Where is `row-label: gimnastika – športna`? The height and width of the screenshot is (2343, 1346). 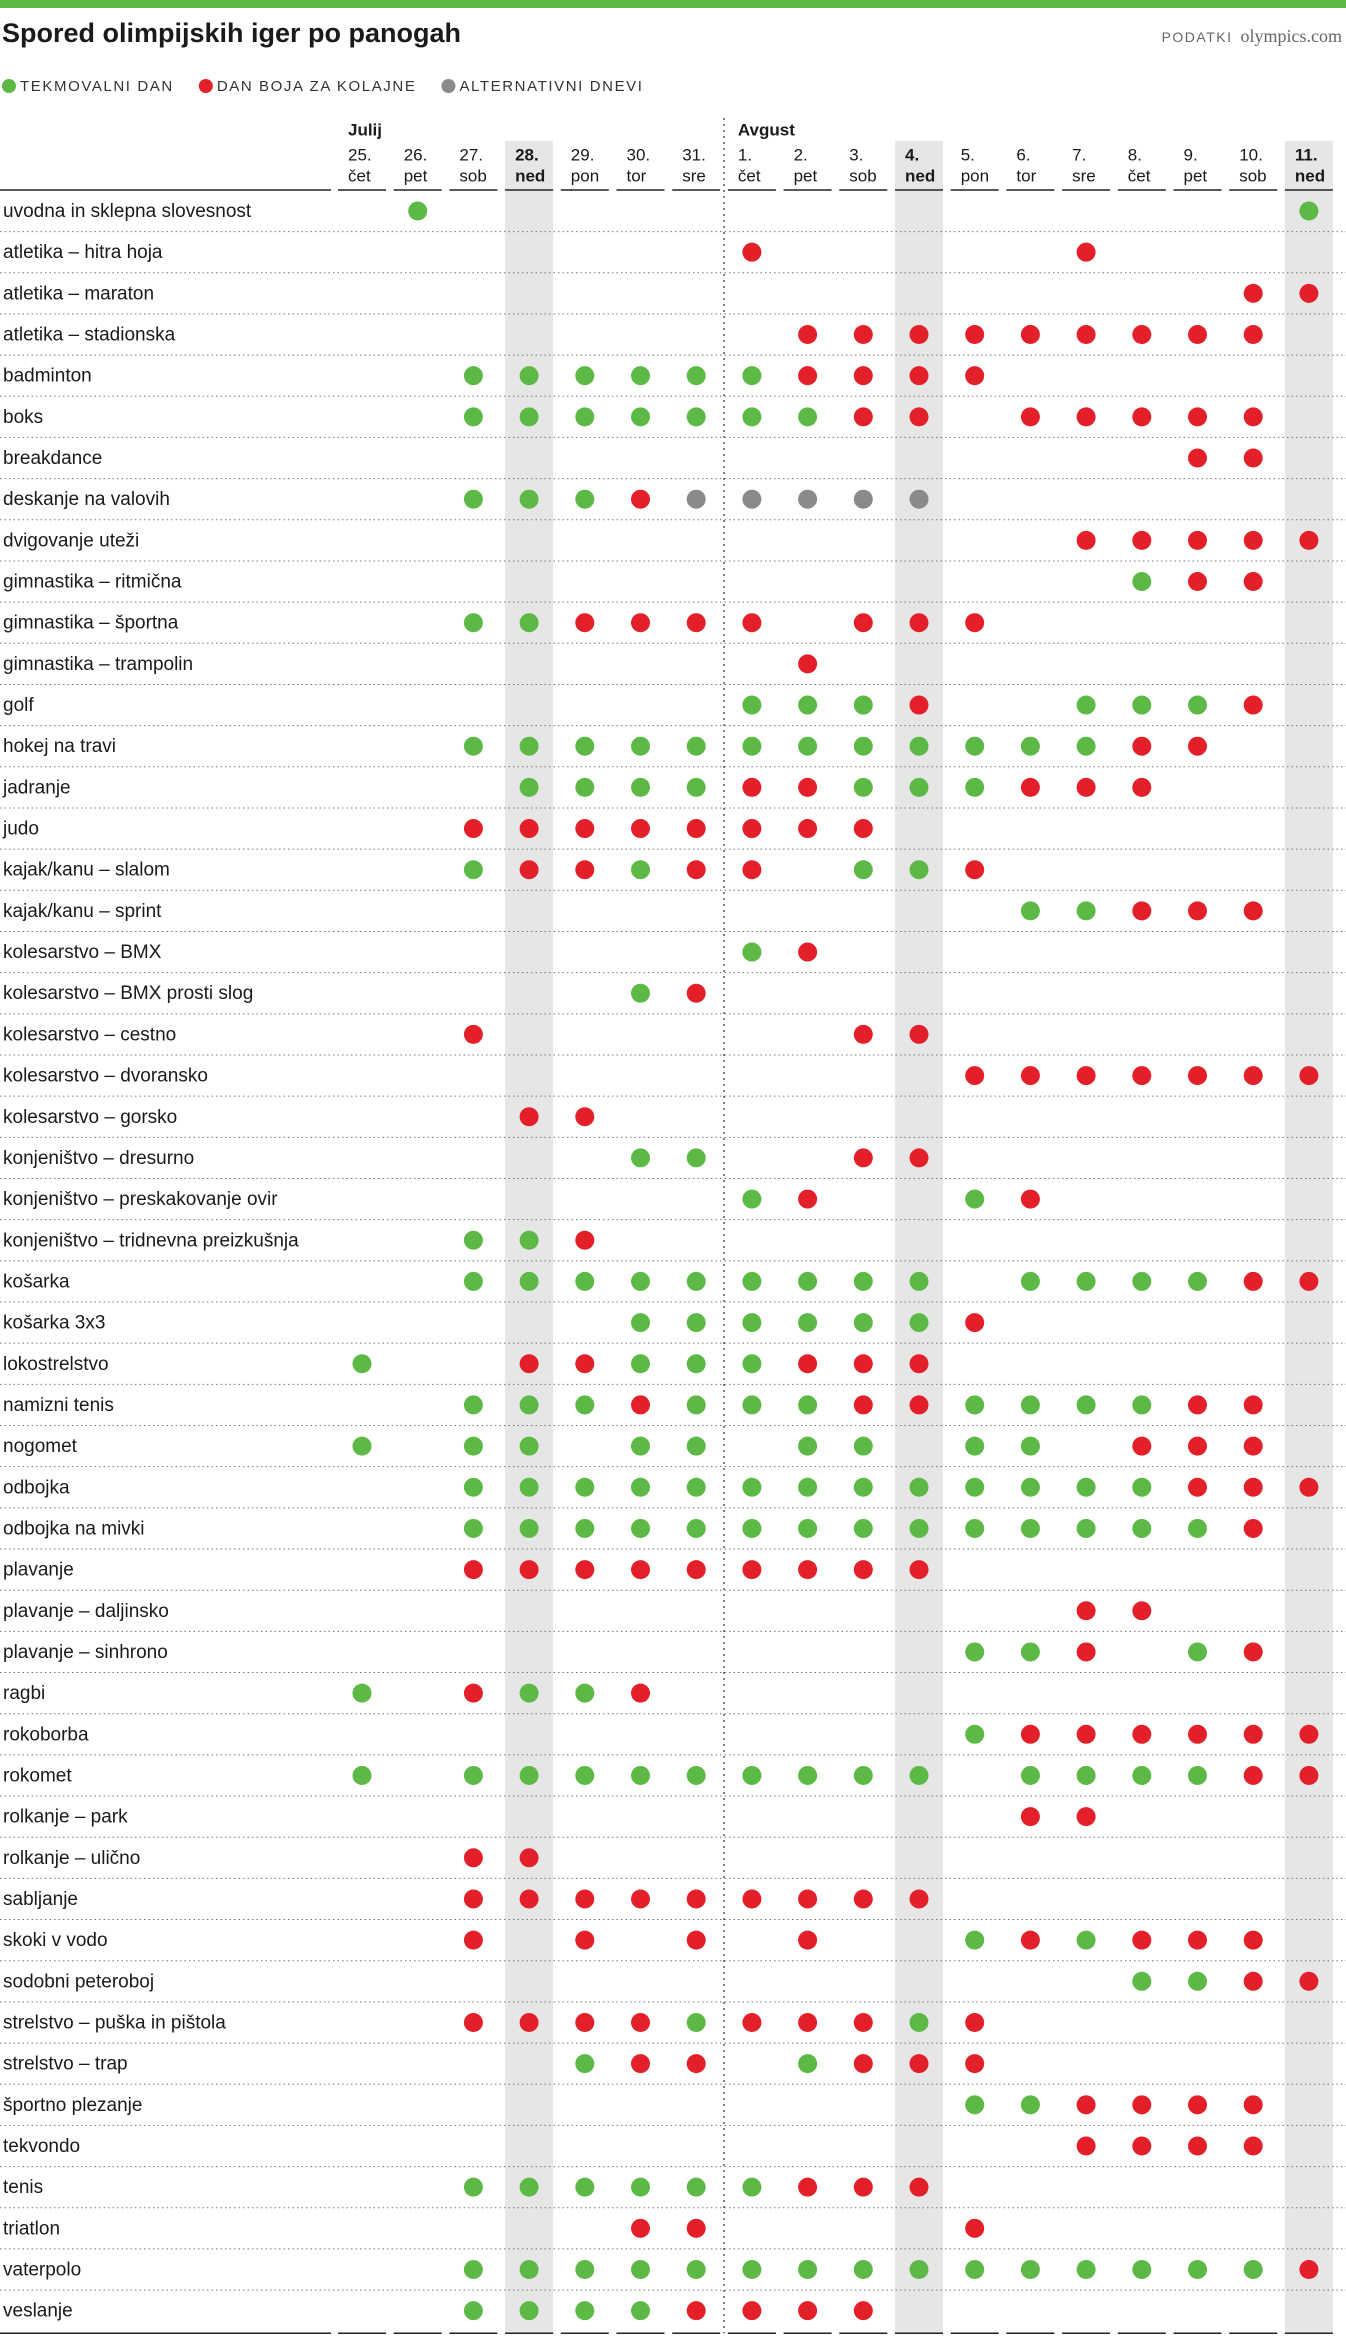
row-label: gimnastika – športna is located at coordinates (91, 623).